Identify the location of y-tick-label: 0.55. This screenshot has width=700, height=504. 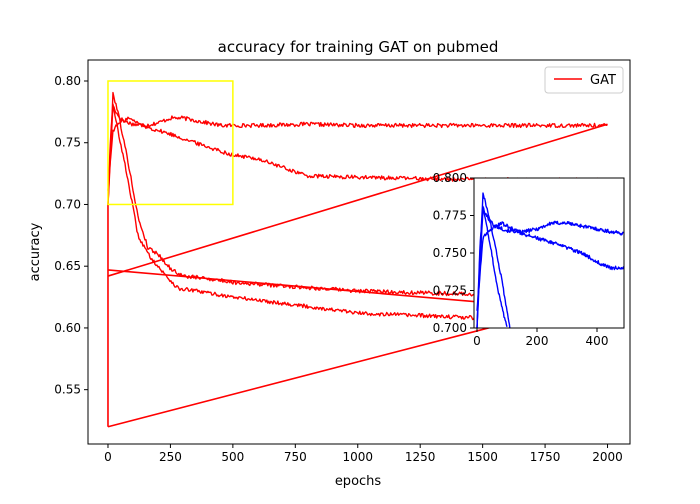
(67, 390).